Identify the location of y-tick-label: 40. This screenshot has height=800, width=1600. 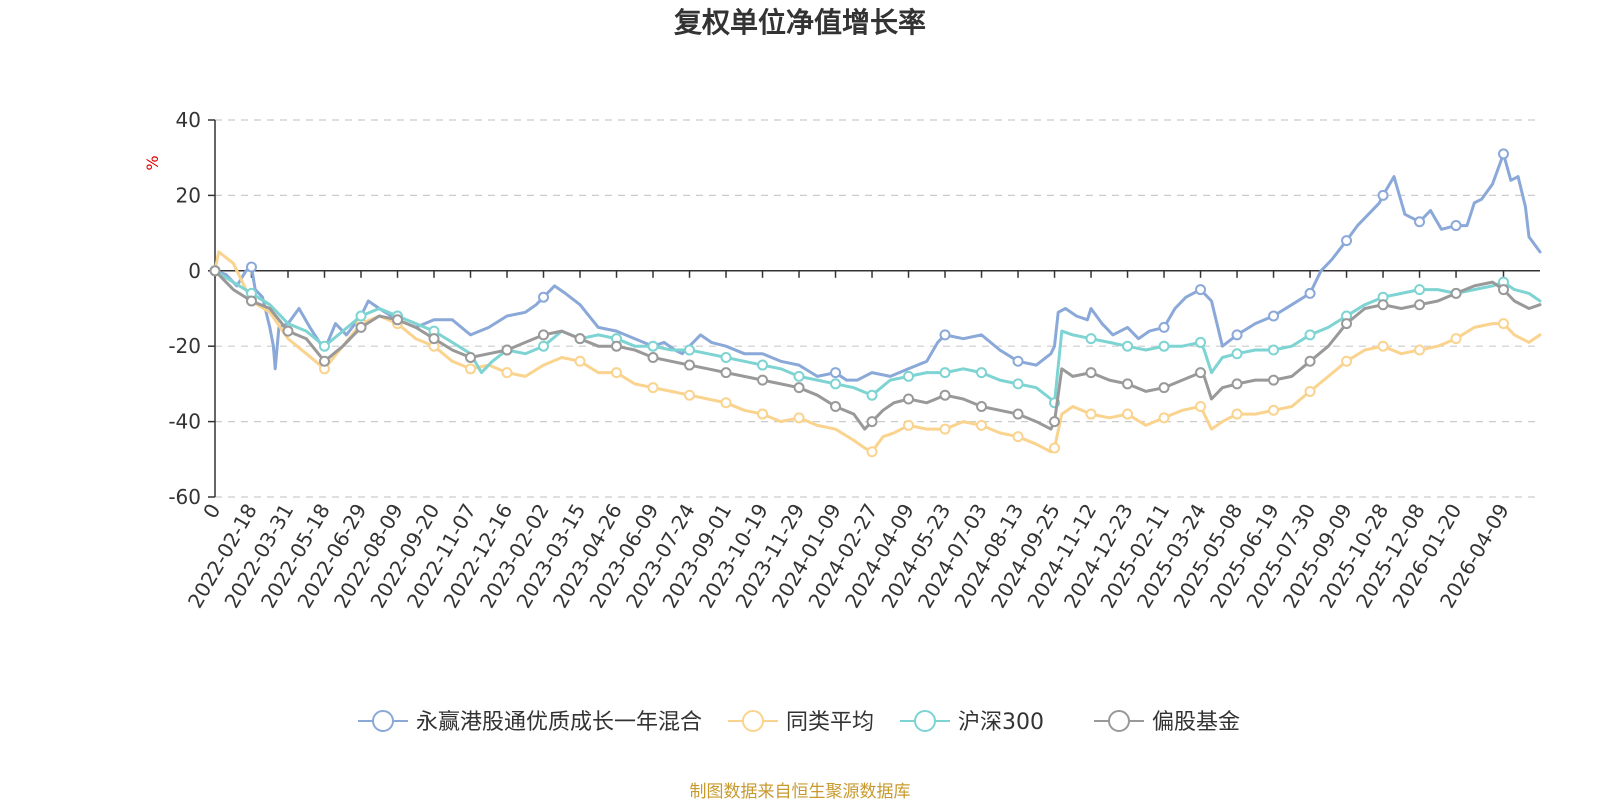
(188, 120).